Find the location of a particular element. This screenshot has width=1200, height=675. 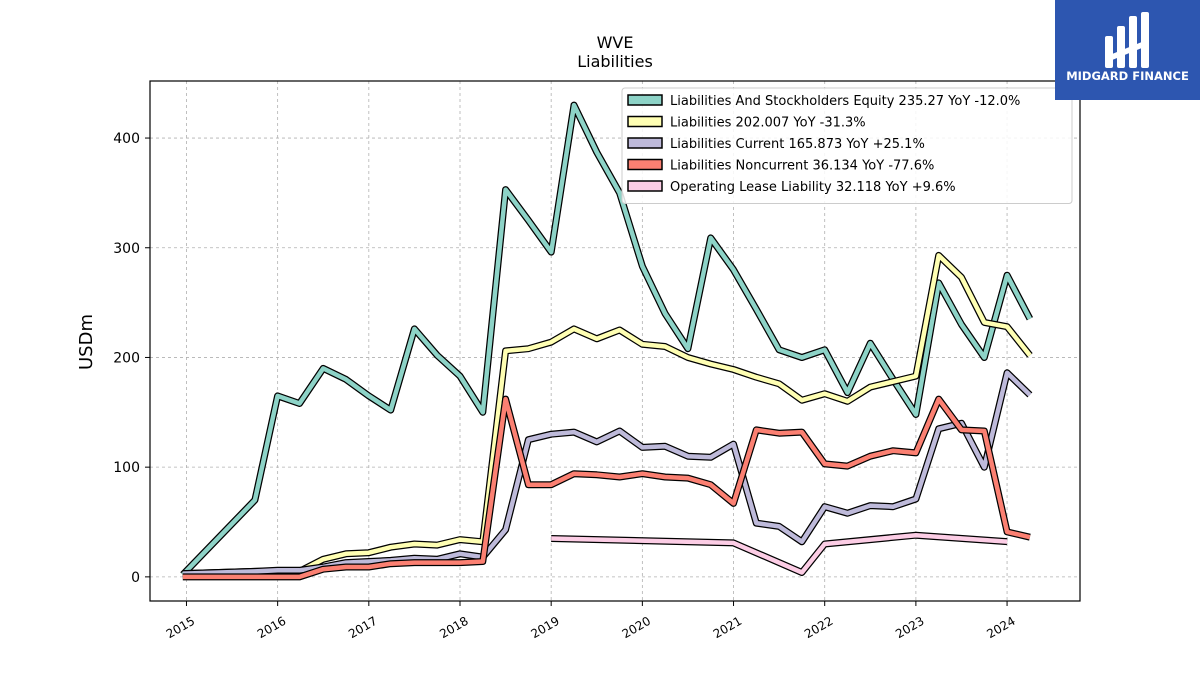

y-tick-label: 300 is located at coordinates (126, 249).